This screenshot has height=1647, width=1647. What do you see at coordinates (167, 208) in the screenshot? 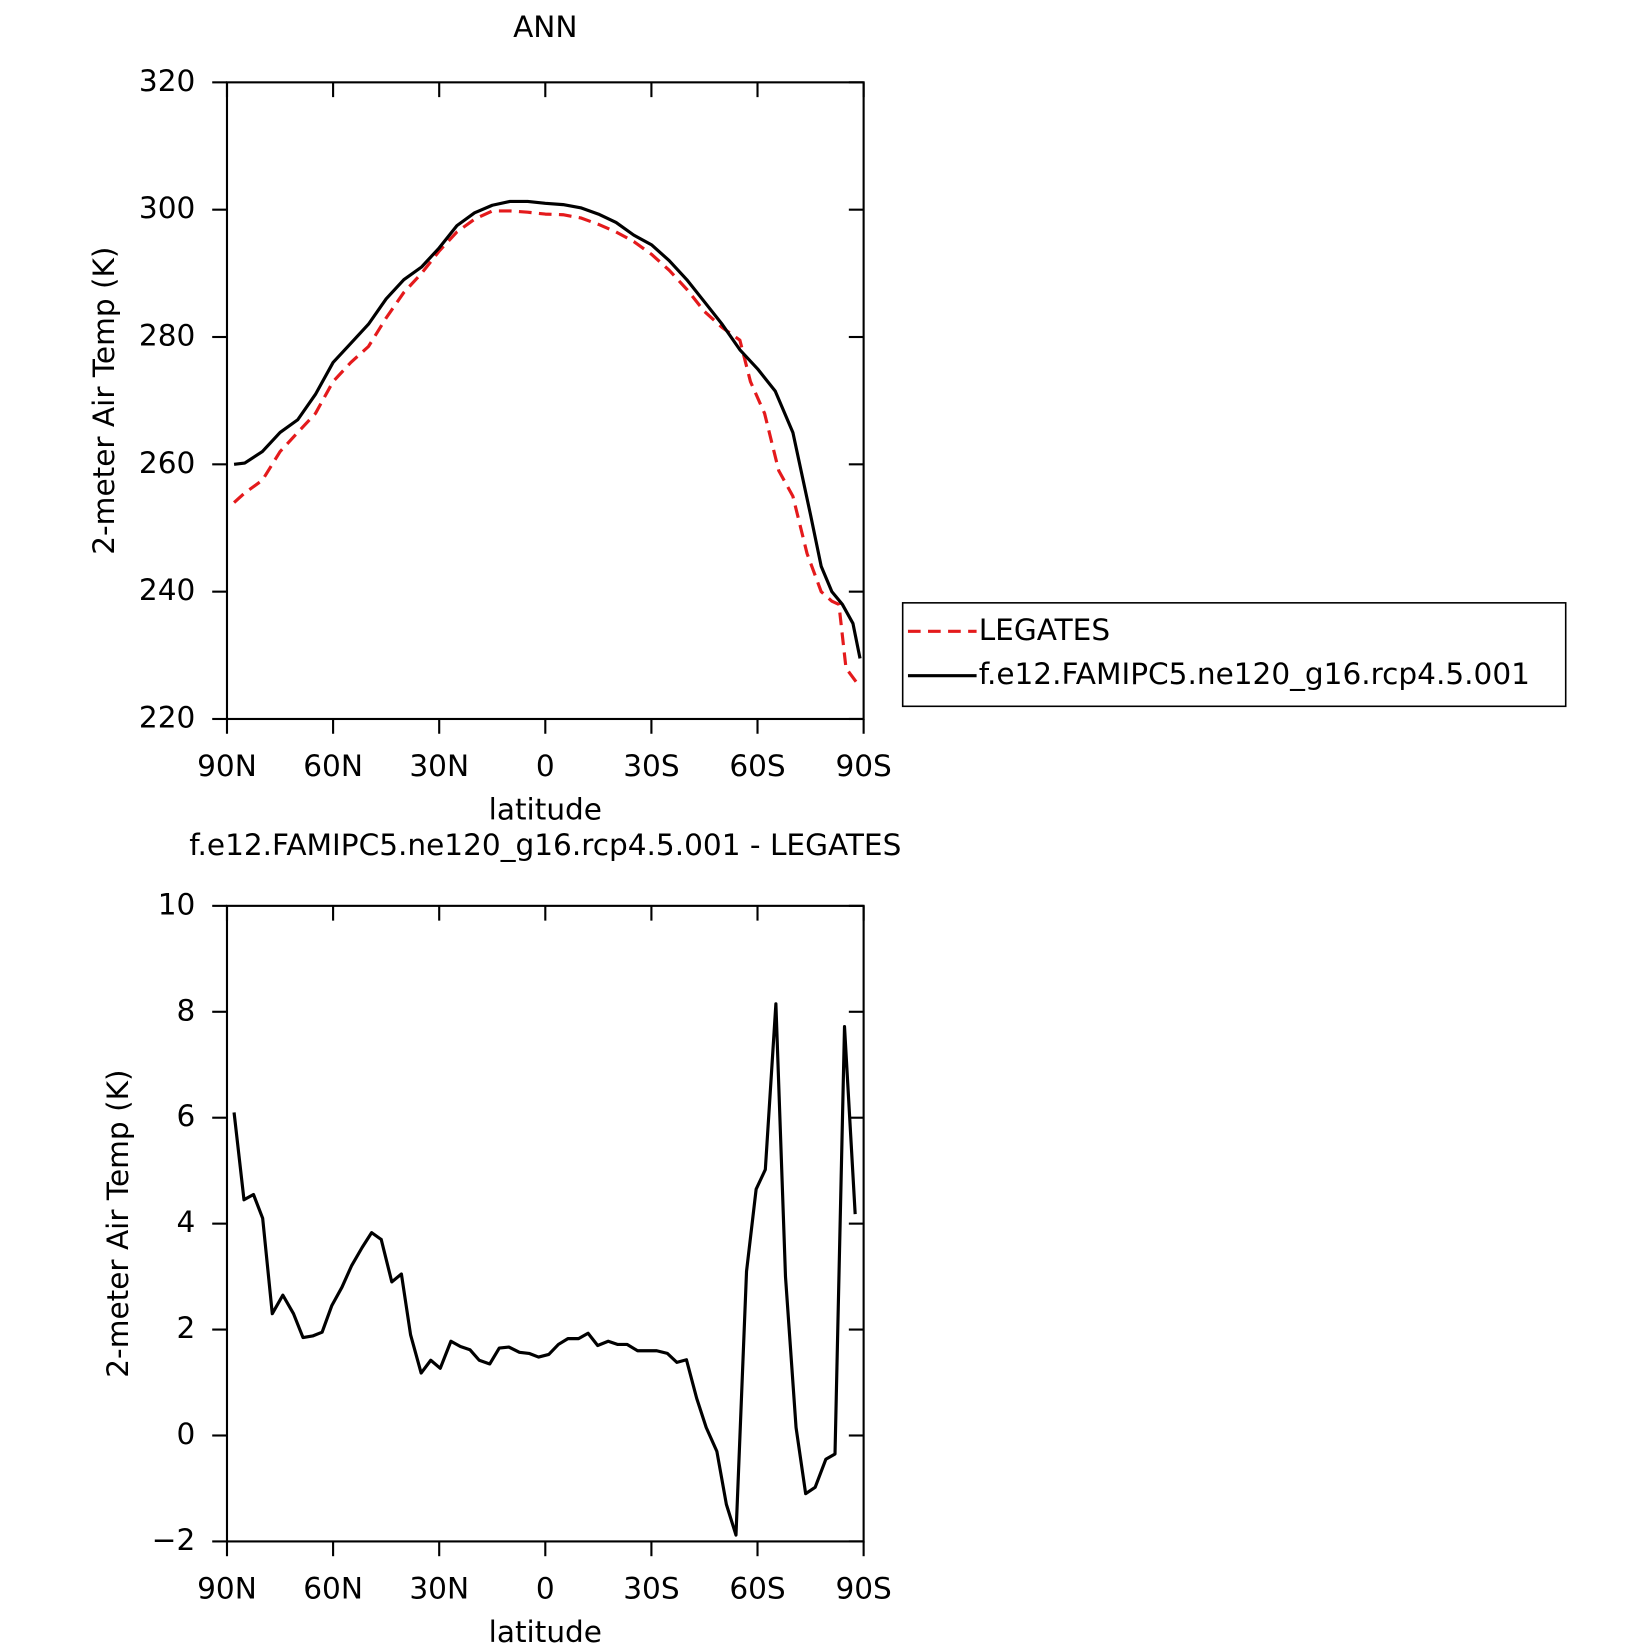
I see `y-tick-label: 300` at bounding box center [167, 208].